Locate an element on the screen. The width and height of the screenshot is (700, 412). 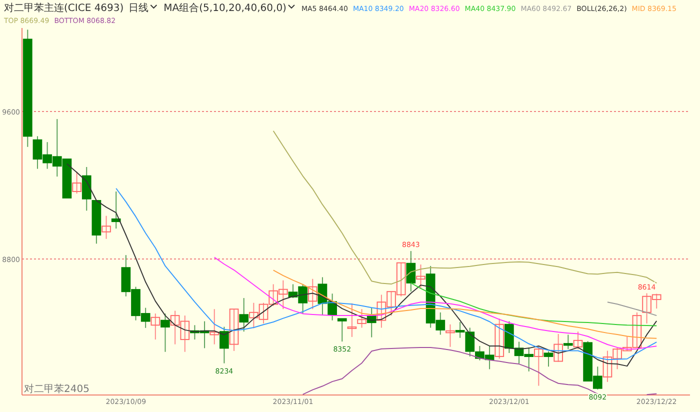
chart-subtitle: 日线 is located at coordinates (138, 8).